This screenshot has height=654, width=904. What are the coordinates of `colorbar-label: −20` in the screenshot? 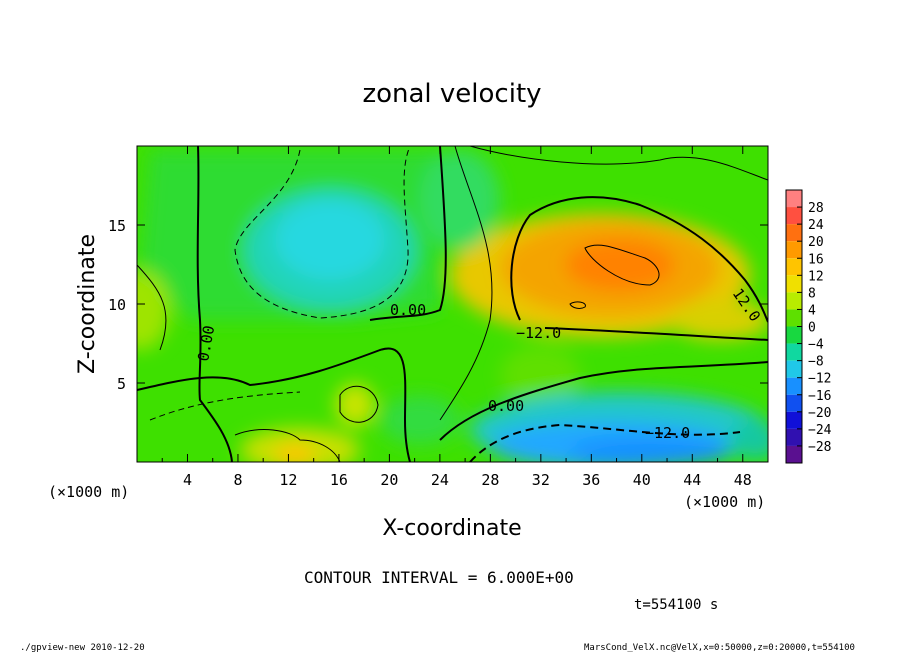 It's located at (819, 413).